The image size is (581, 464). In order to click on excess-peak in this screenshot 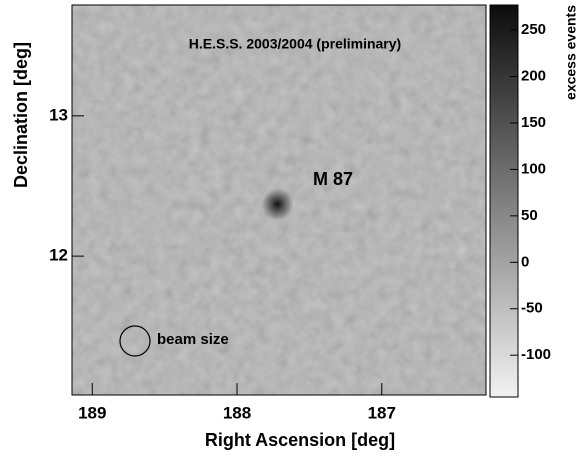, I will do `click(277, 204)`.